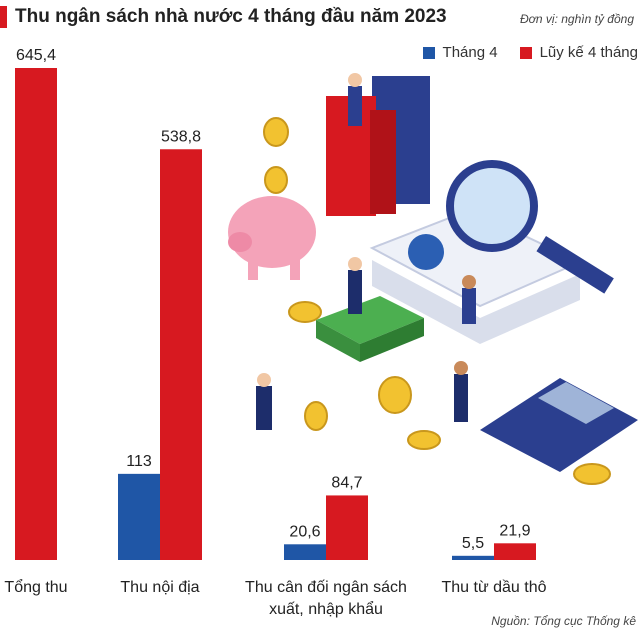 The height and width of the screenshot is (634, 640). What do you see at coordinates (36, 55) in the screenshot?
I see `value-label-luyke-0: 645,4` at bounding box center [36, 55].